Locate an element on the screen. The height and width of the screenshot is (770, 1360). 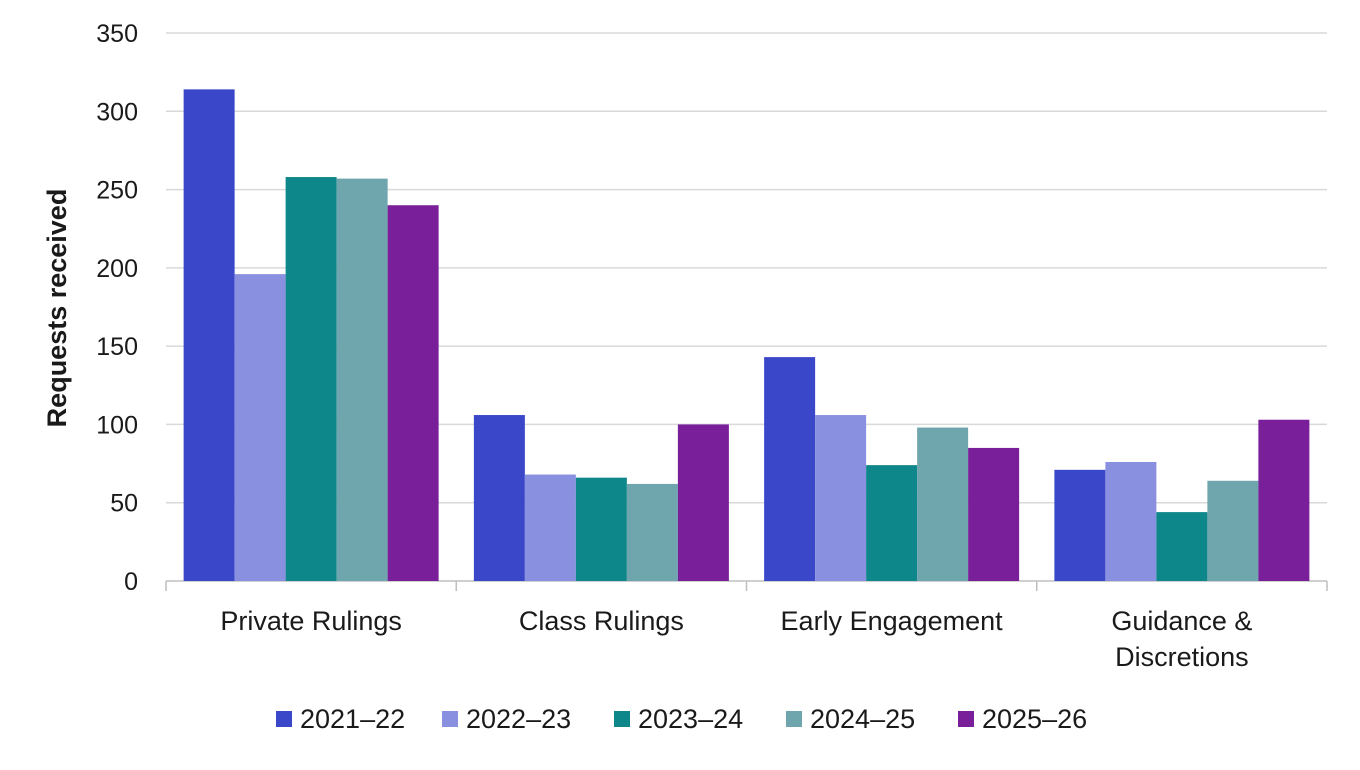
y-tick-label: 350 is located at coordinates (117, 34).